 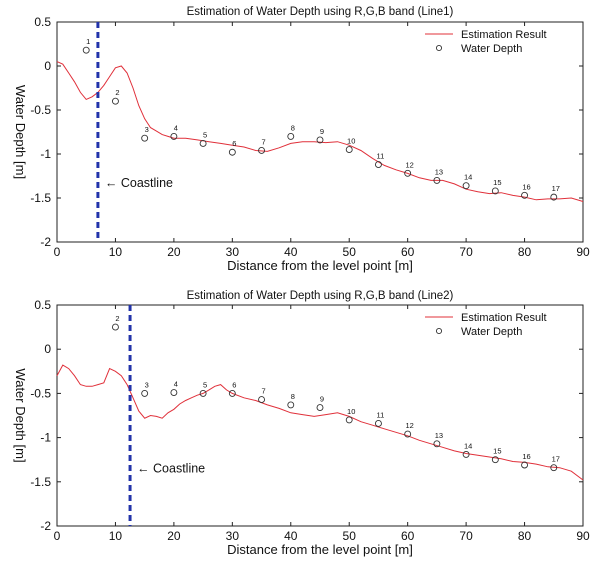 What do you see at coordinates (42, 305) in the screenshot?
I see `y-tick-label: 0.5` at bounding box center [42, 305].